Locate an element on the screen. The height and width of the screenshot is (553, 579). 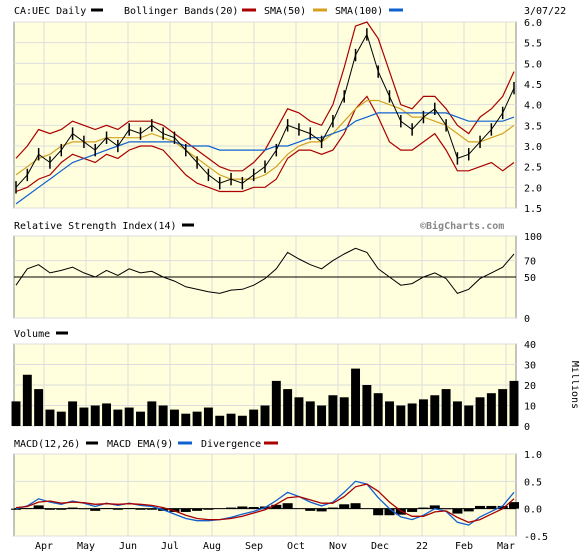
rsi-line is located at coordinates (265, 270).